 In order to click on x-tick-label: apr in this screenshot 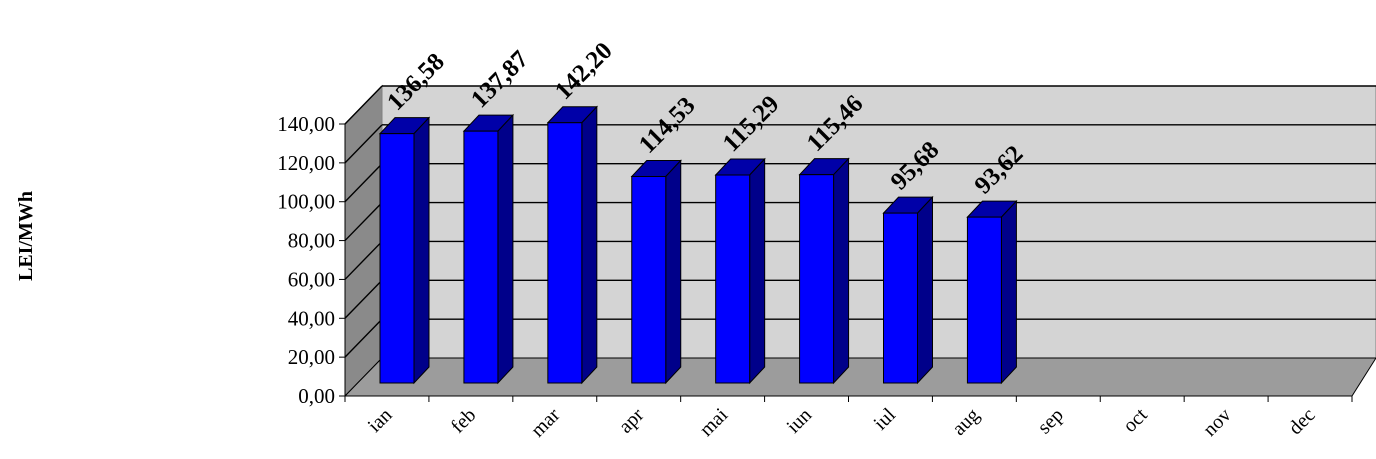, I will do `click(632, 421)`.